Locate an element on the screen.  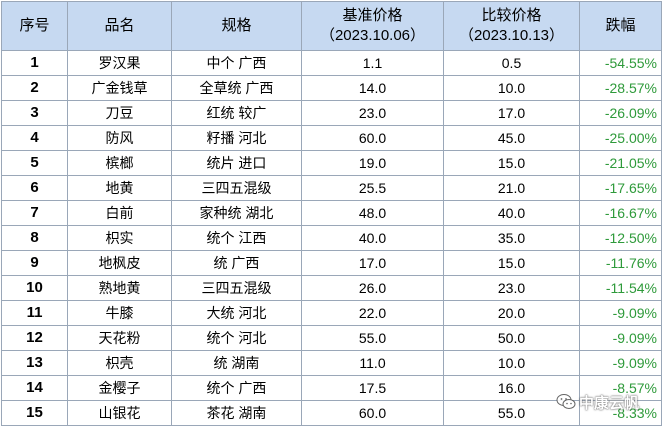
cell-change: -11.76% is located at coordinates (620, 263).